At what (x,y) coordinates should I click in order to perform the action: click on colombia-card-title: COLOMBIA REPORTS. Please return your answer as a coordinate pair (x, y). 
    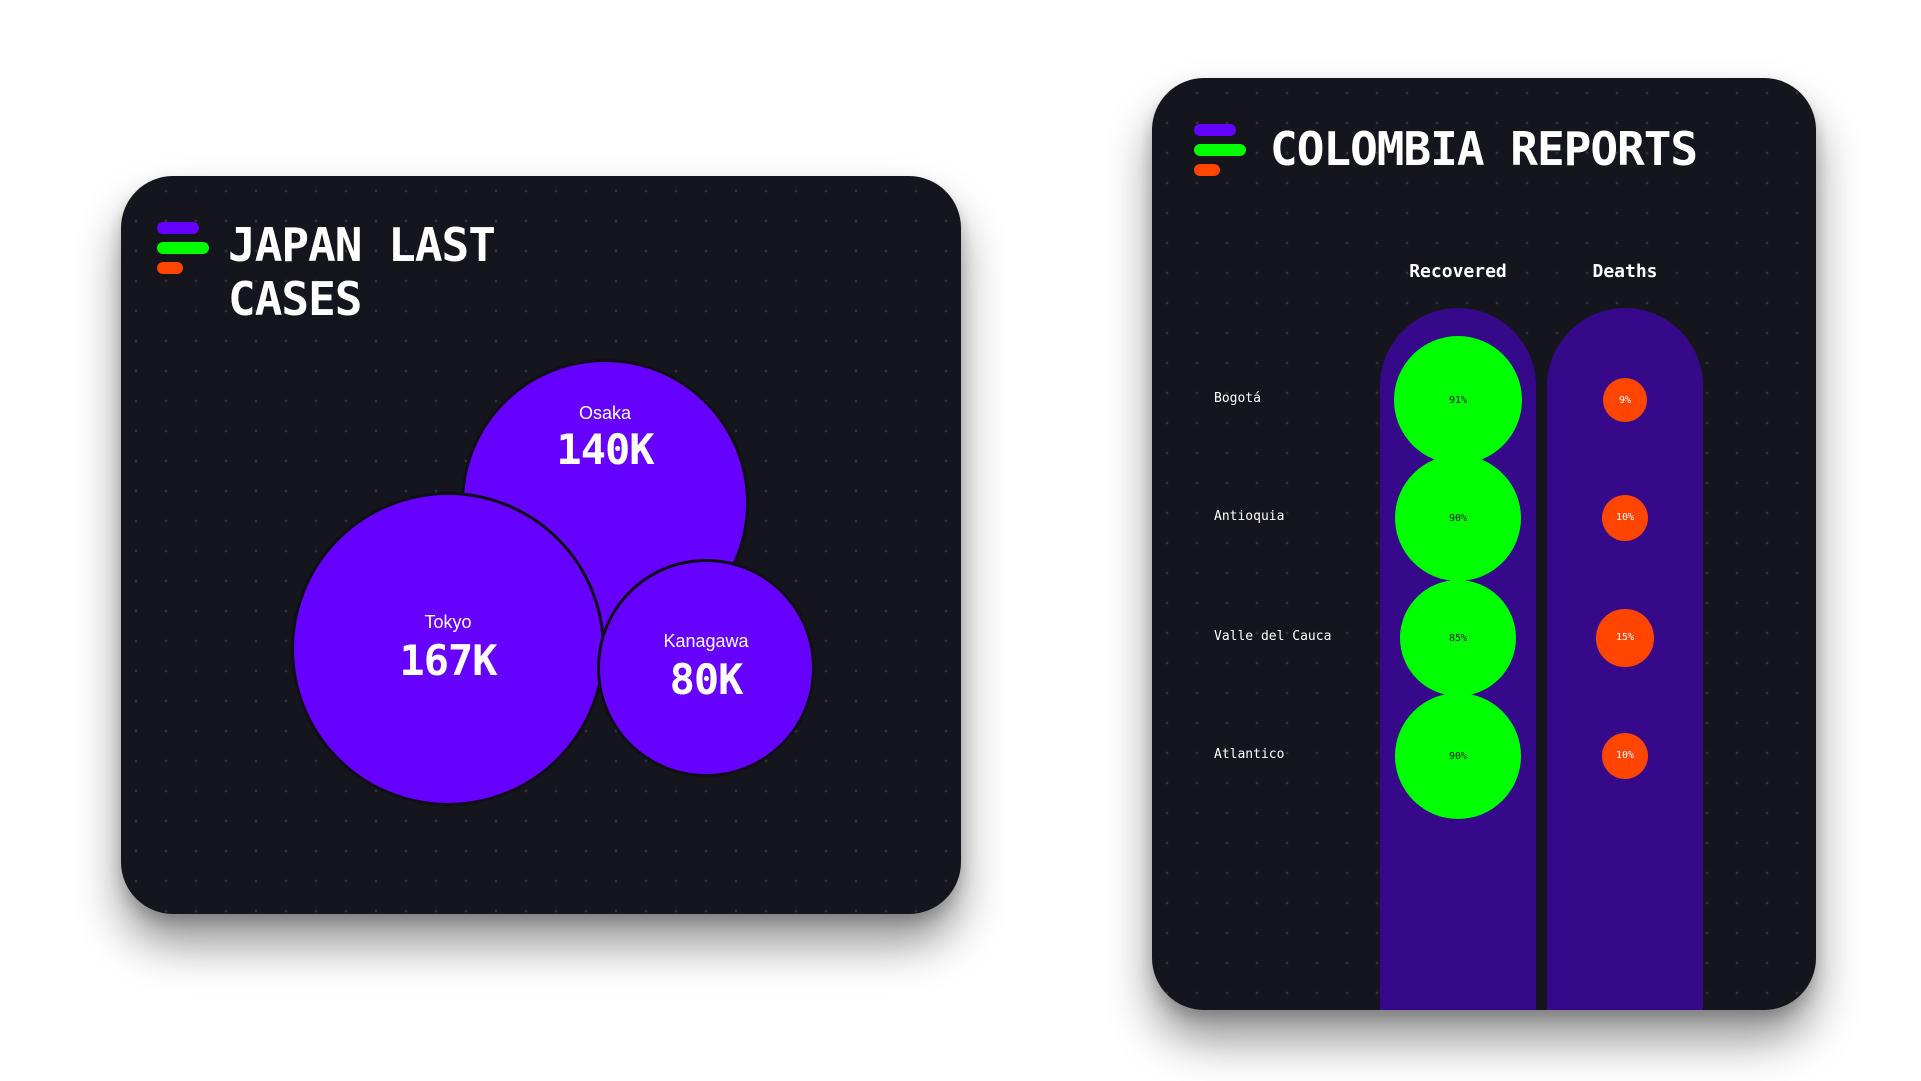
    Looking at the image, I should click on (1484, 149).